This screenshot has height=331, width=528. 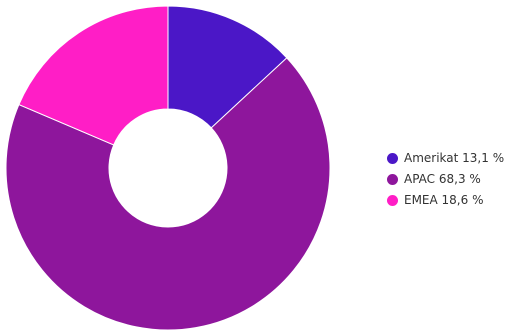 I want to click on legend-label-apac: APAC 68,3 %, so click(x=442, y=179).